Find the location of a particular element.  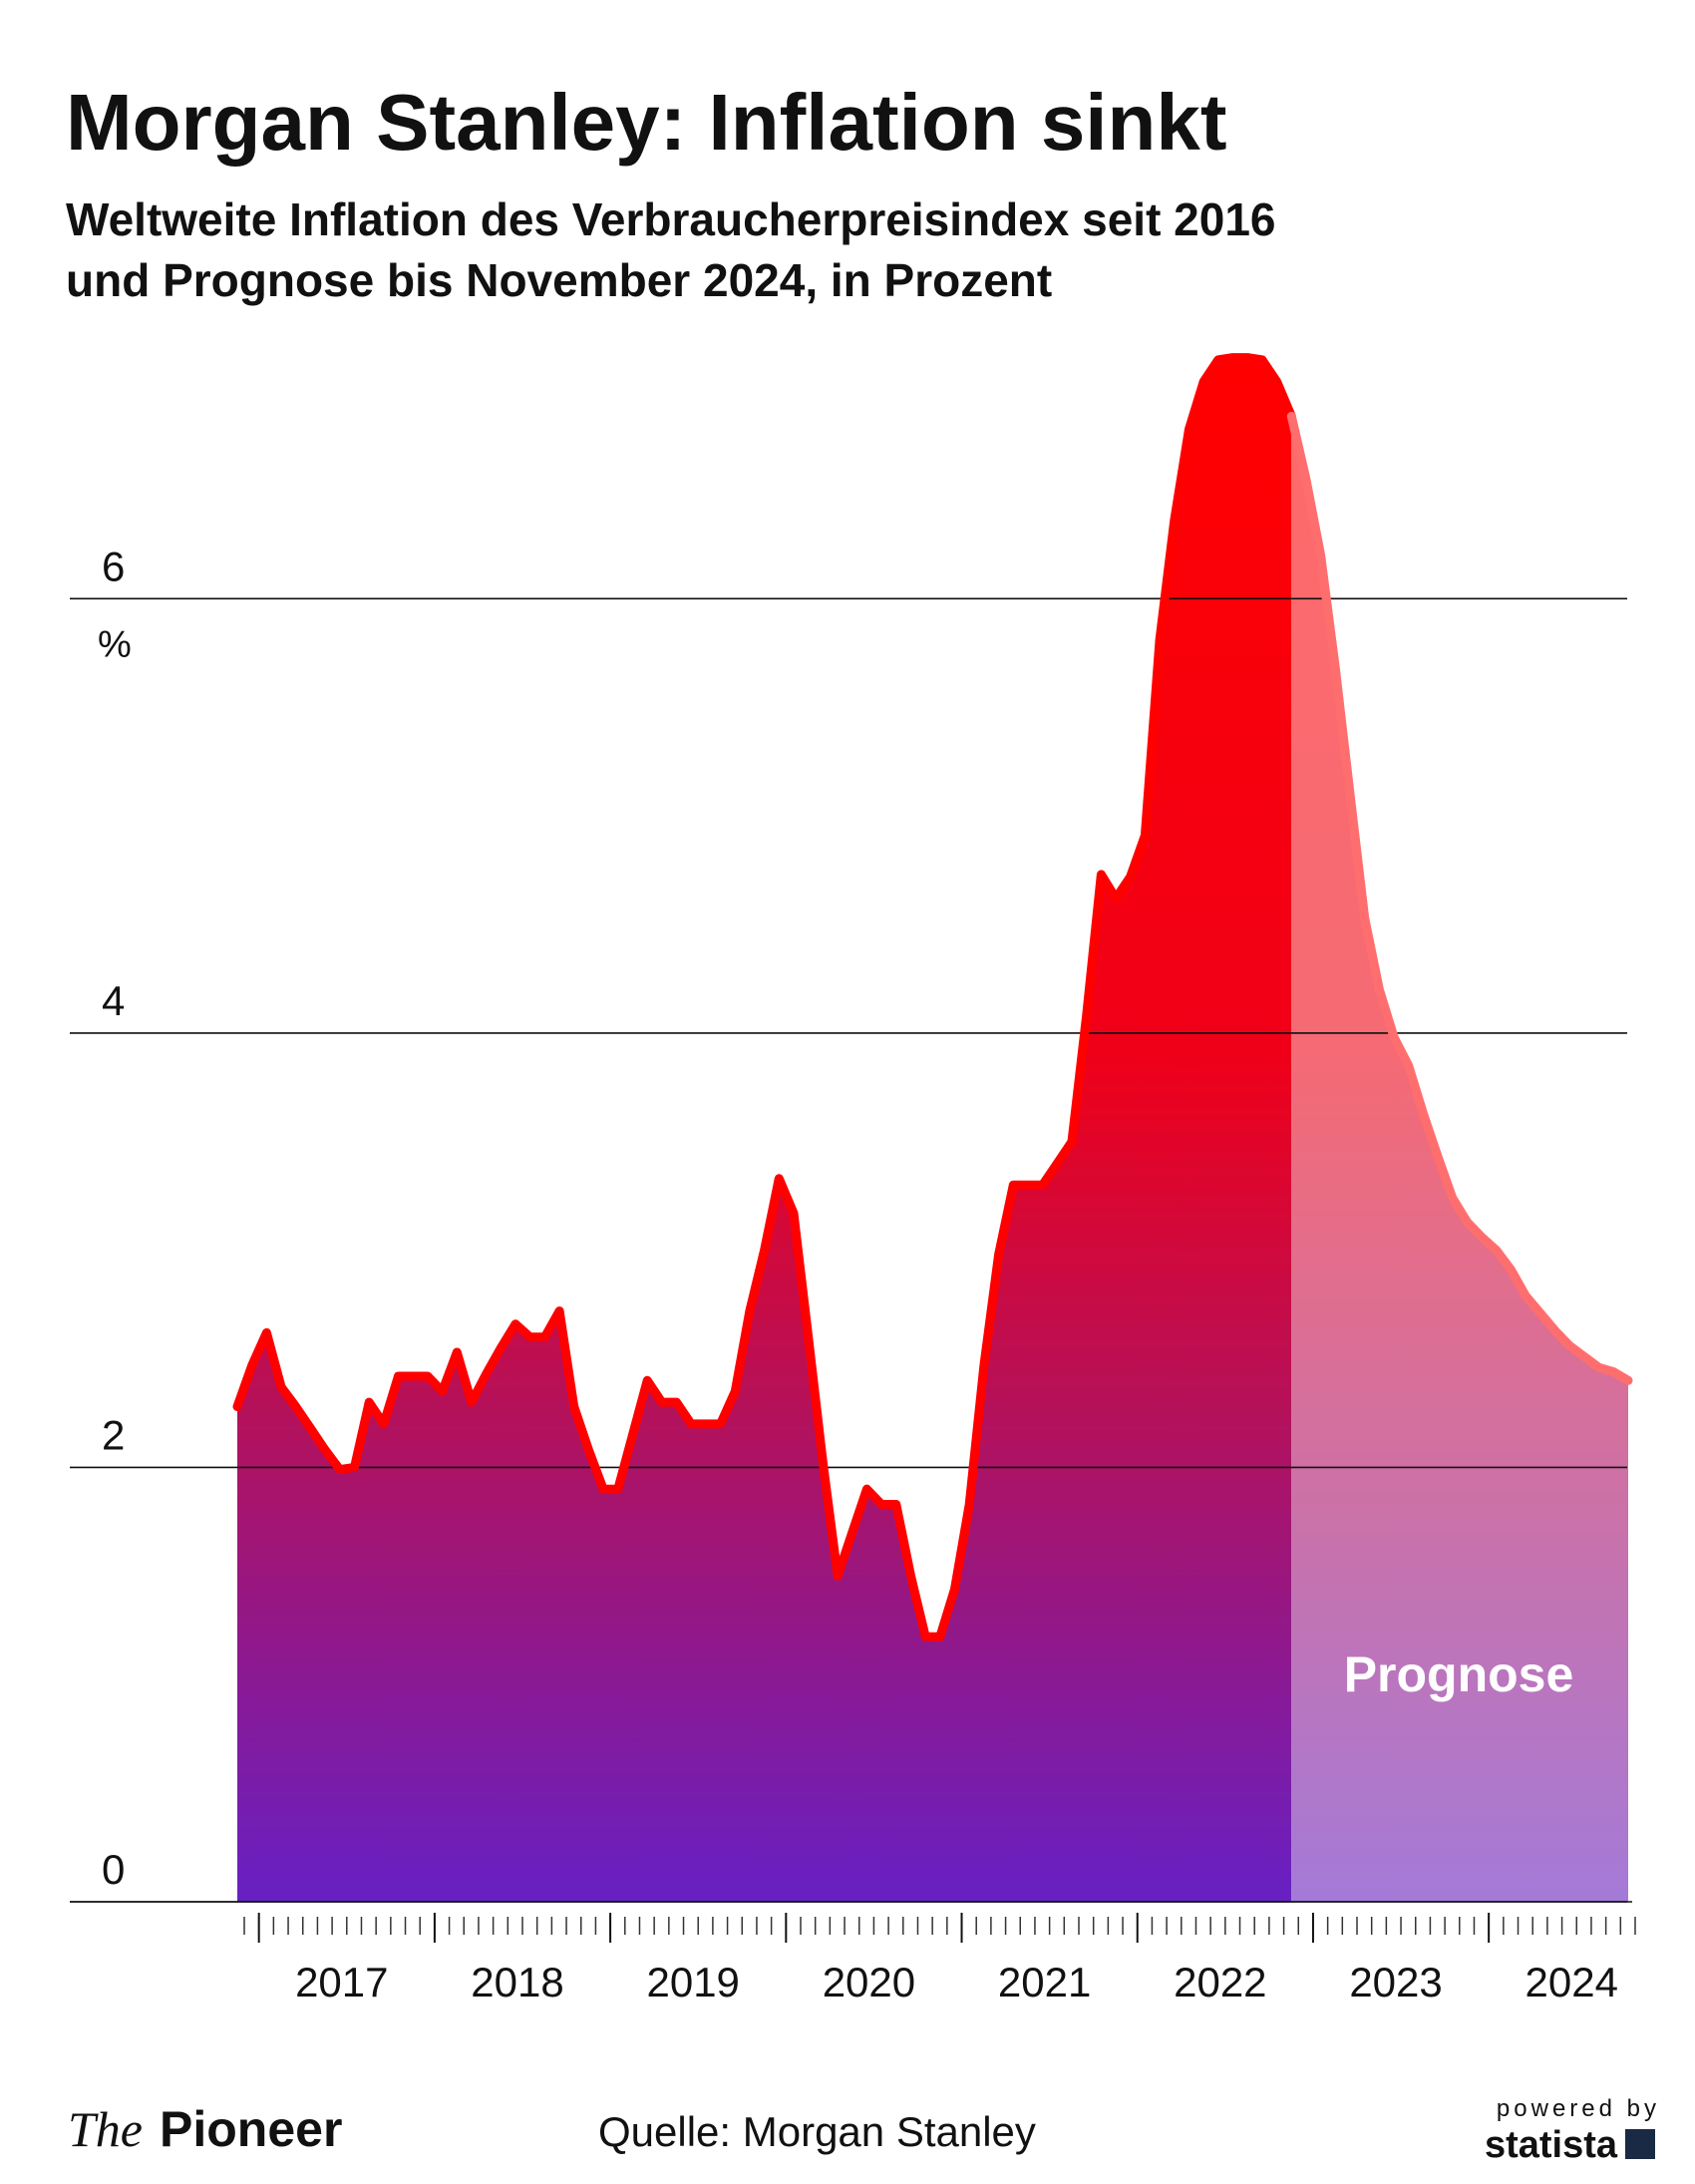

y-tick-label: 4 is located at coordinates (113, 1000).